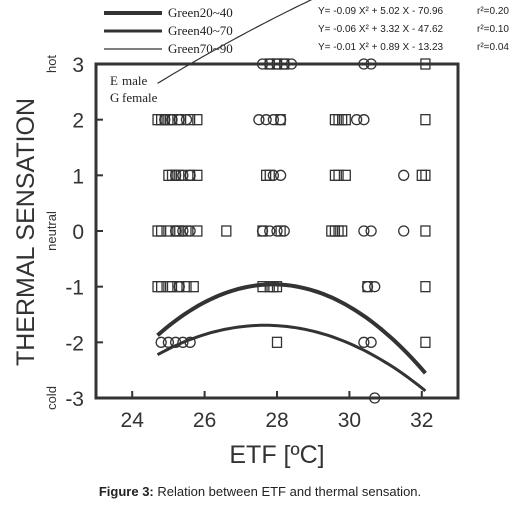 This screenshot has width=520, height=510. Describe the element at coordinates (26, 232) in the screenshot. I see `y-axis-title: THERMAL SENSATION` at that location.